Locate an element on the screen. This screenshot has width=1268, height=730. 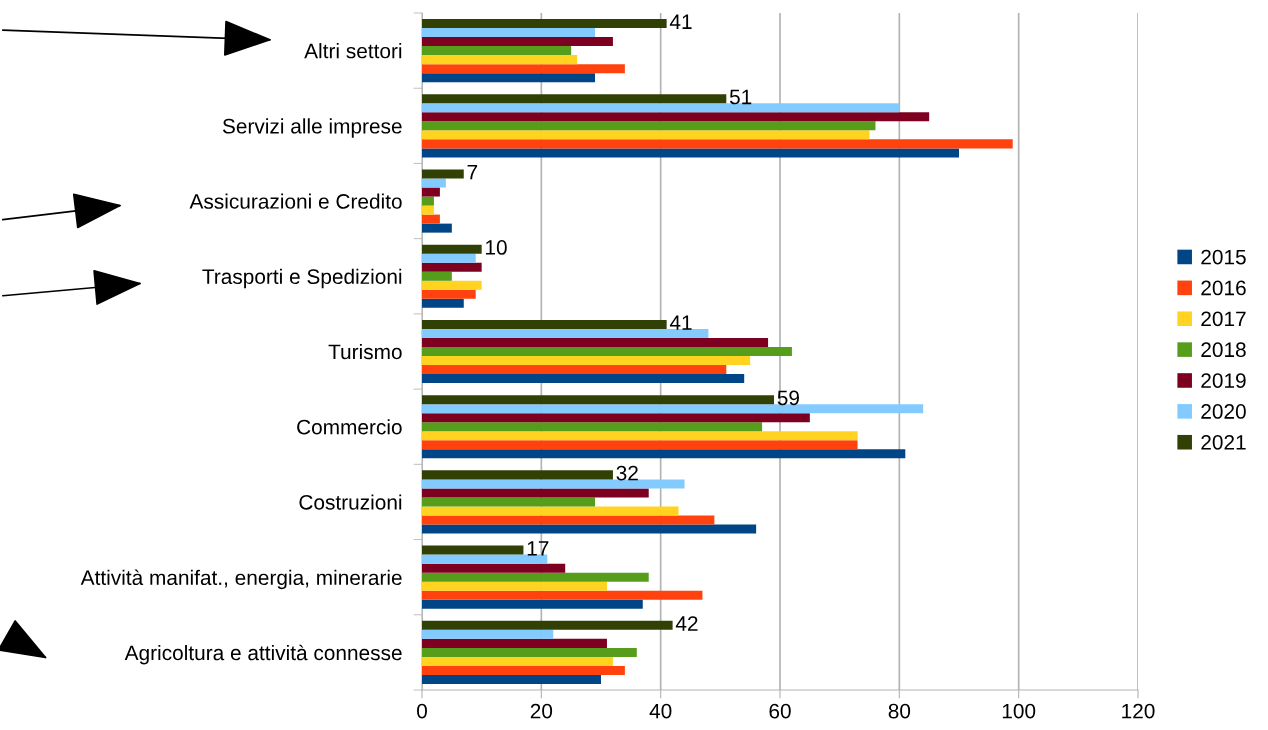
y-tick-label: Costruzioni is located at coordinates (350, 502).